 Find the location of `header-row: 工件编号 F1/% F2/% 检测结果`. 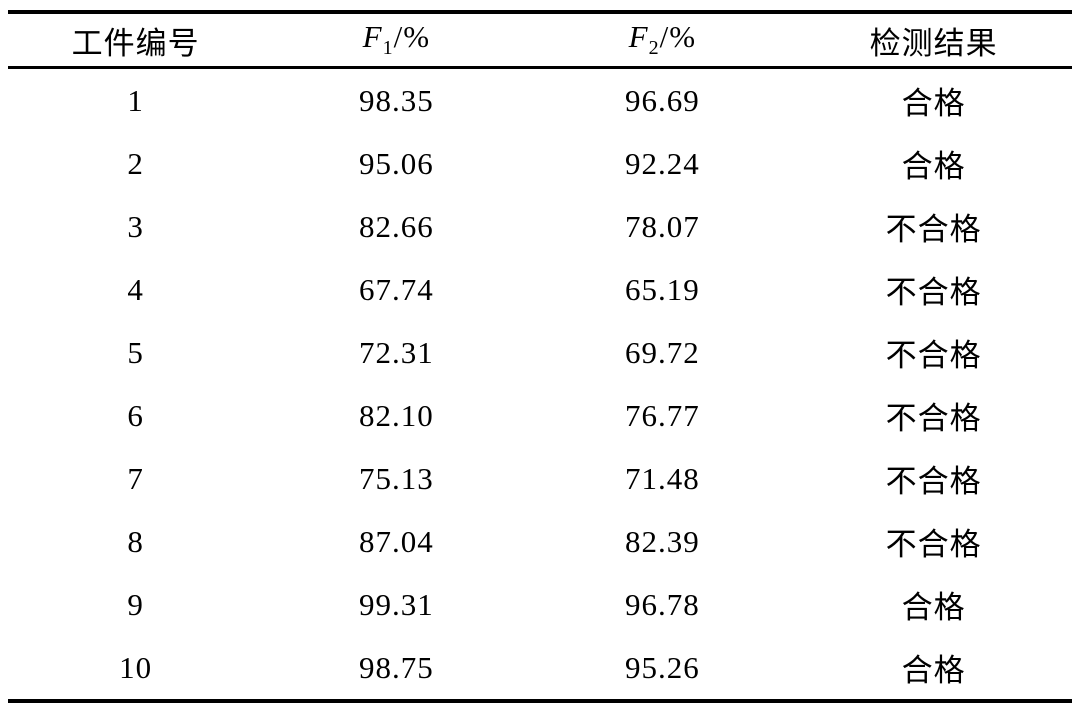

header-row: 工件编号 F1/% F2/% 检测结果 is located at coordinates (540, 40).